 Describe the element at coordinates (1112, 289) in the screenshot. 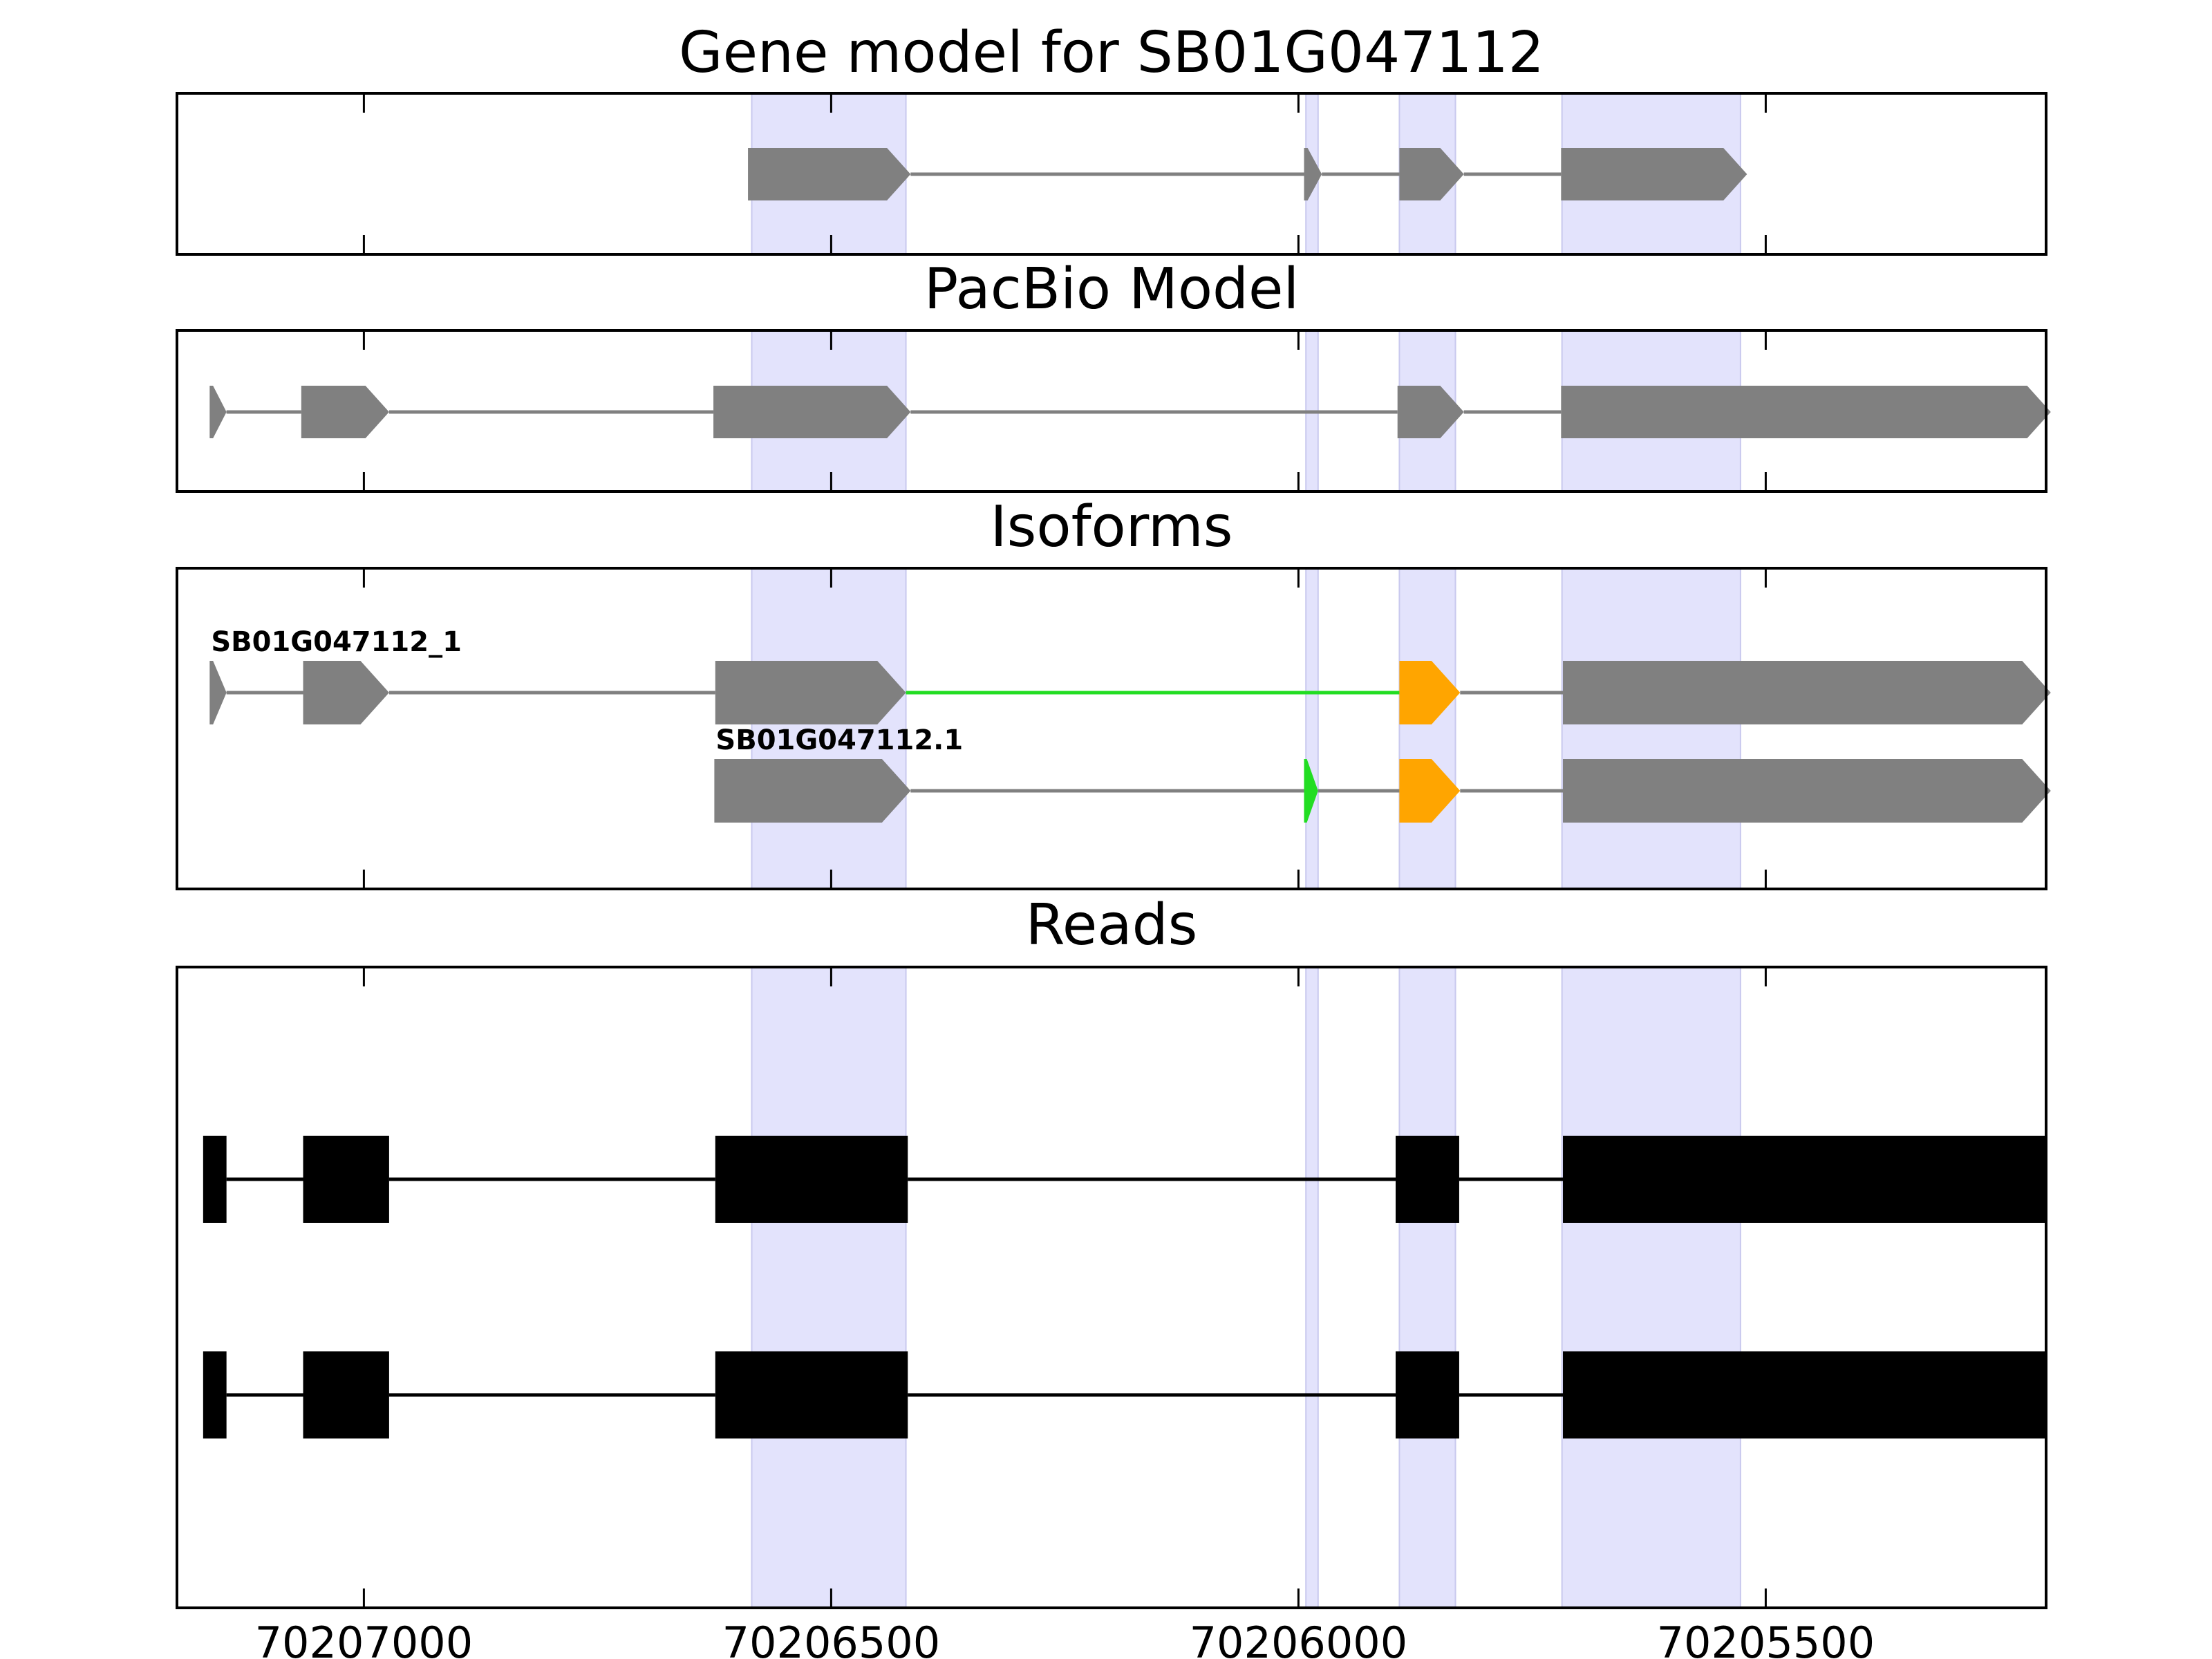

I see `panel-title: PacBio Model` at that location.